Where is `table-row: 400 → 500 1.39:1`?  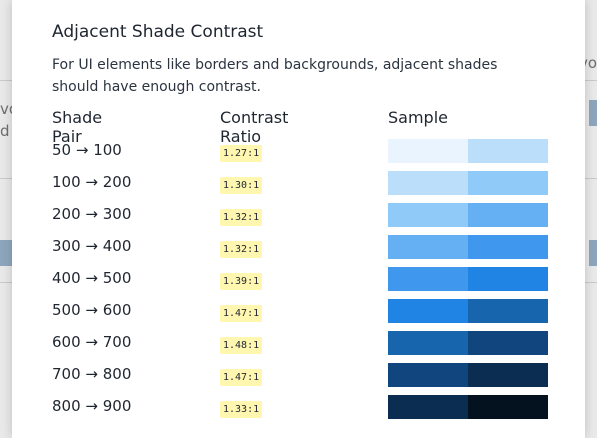
table-row: 400 → 500 1.39:1 is located at coordinates (302, 280).